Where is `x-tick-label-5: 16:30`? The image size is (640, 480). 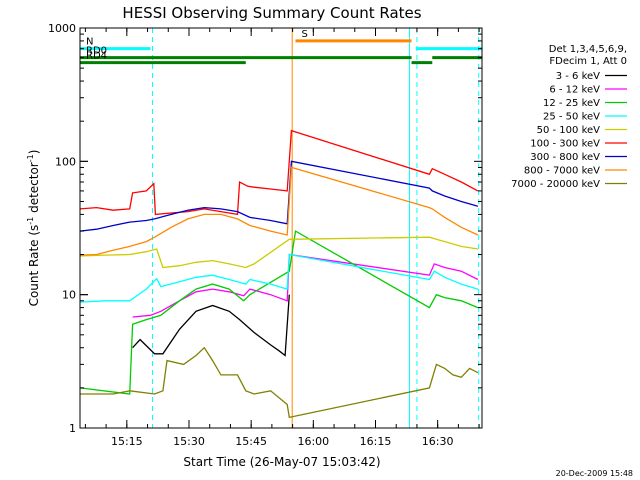
x-tick-label-5: 16:30 is located at coordinates (438, 441).